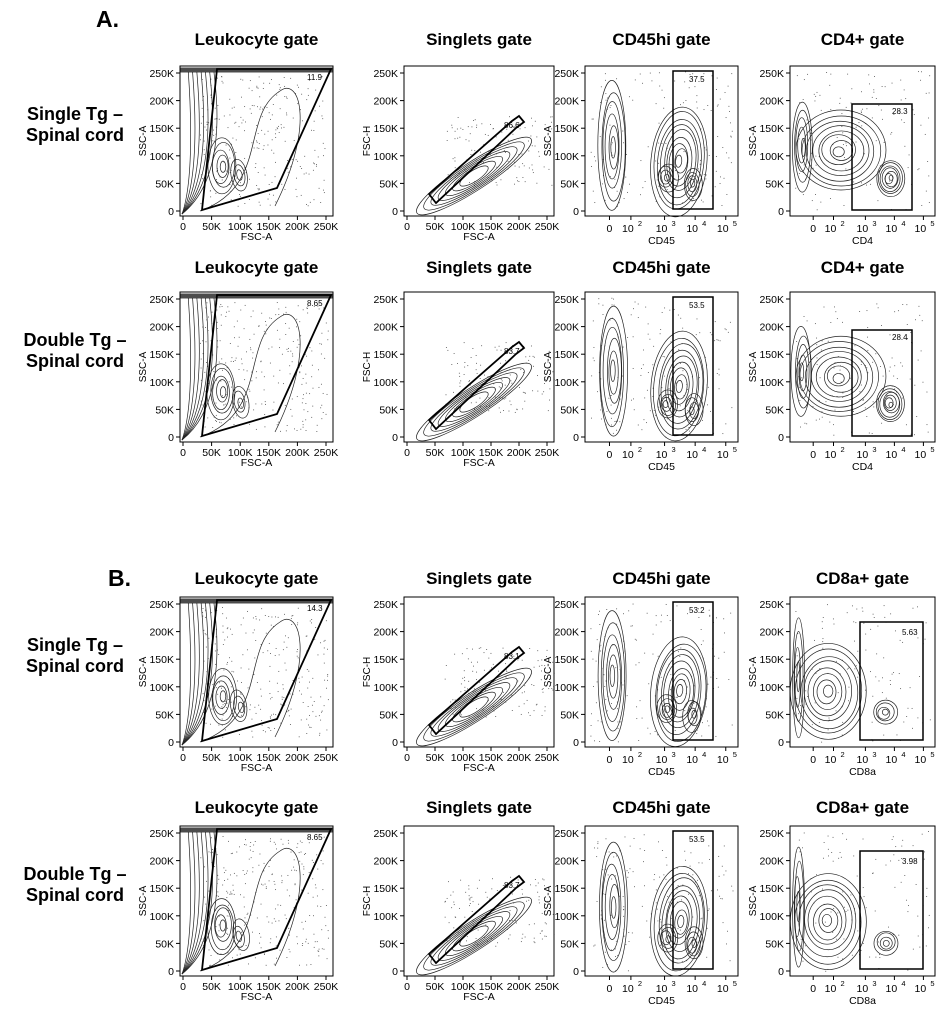 This screenshot has width=937, height=1016. What do you see at coordinates (661, 241) in the screenshot?
I see `x-axis-label: CD45` at bounding box center [661, 241].